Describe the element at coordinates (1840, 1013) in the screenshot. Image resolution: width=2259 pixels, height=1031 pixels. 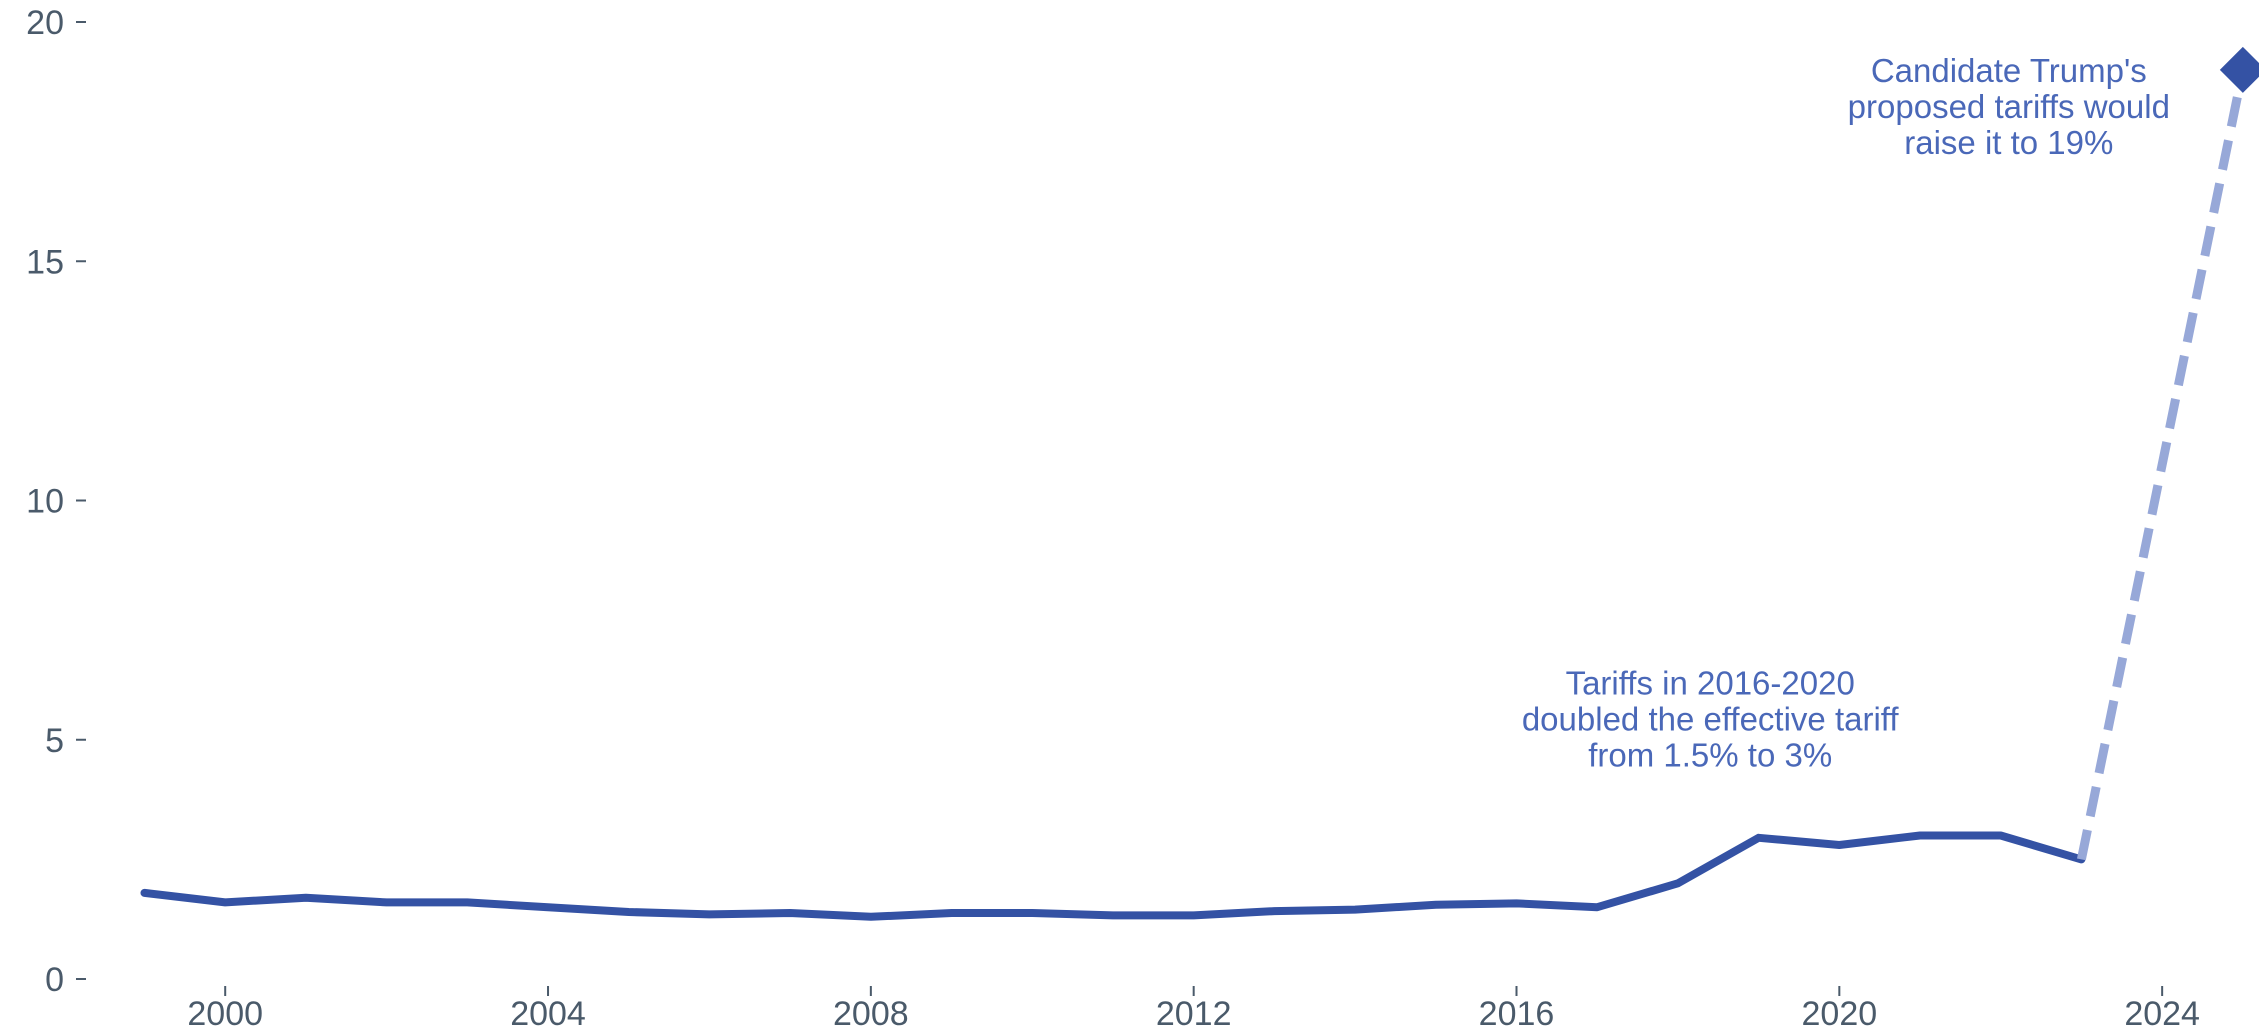
I see `x-tick-label: 2020` at that location.